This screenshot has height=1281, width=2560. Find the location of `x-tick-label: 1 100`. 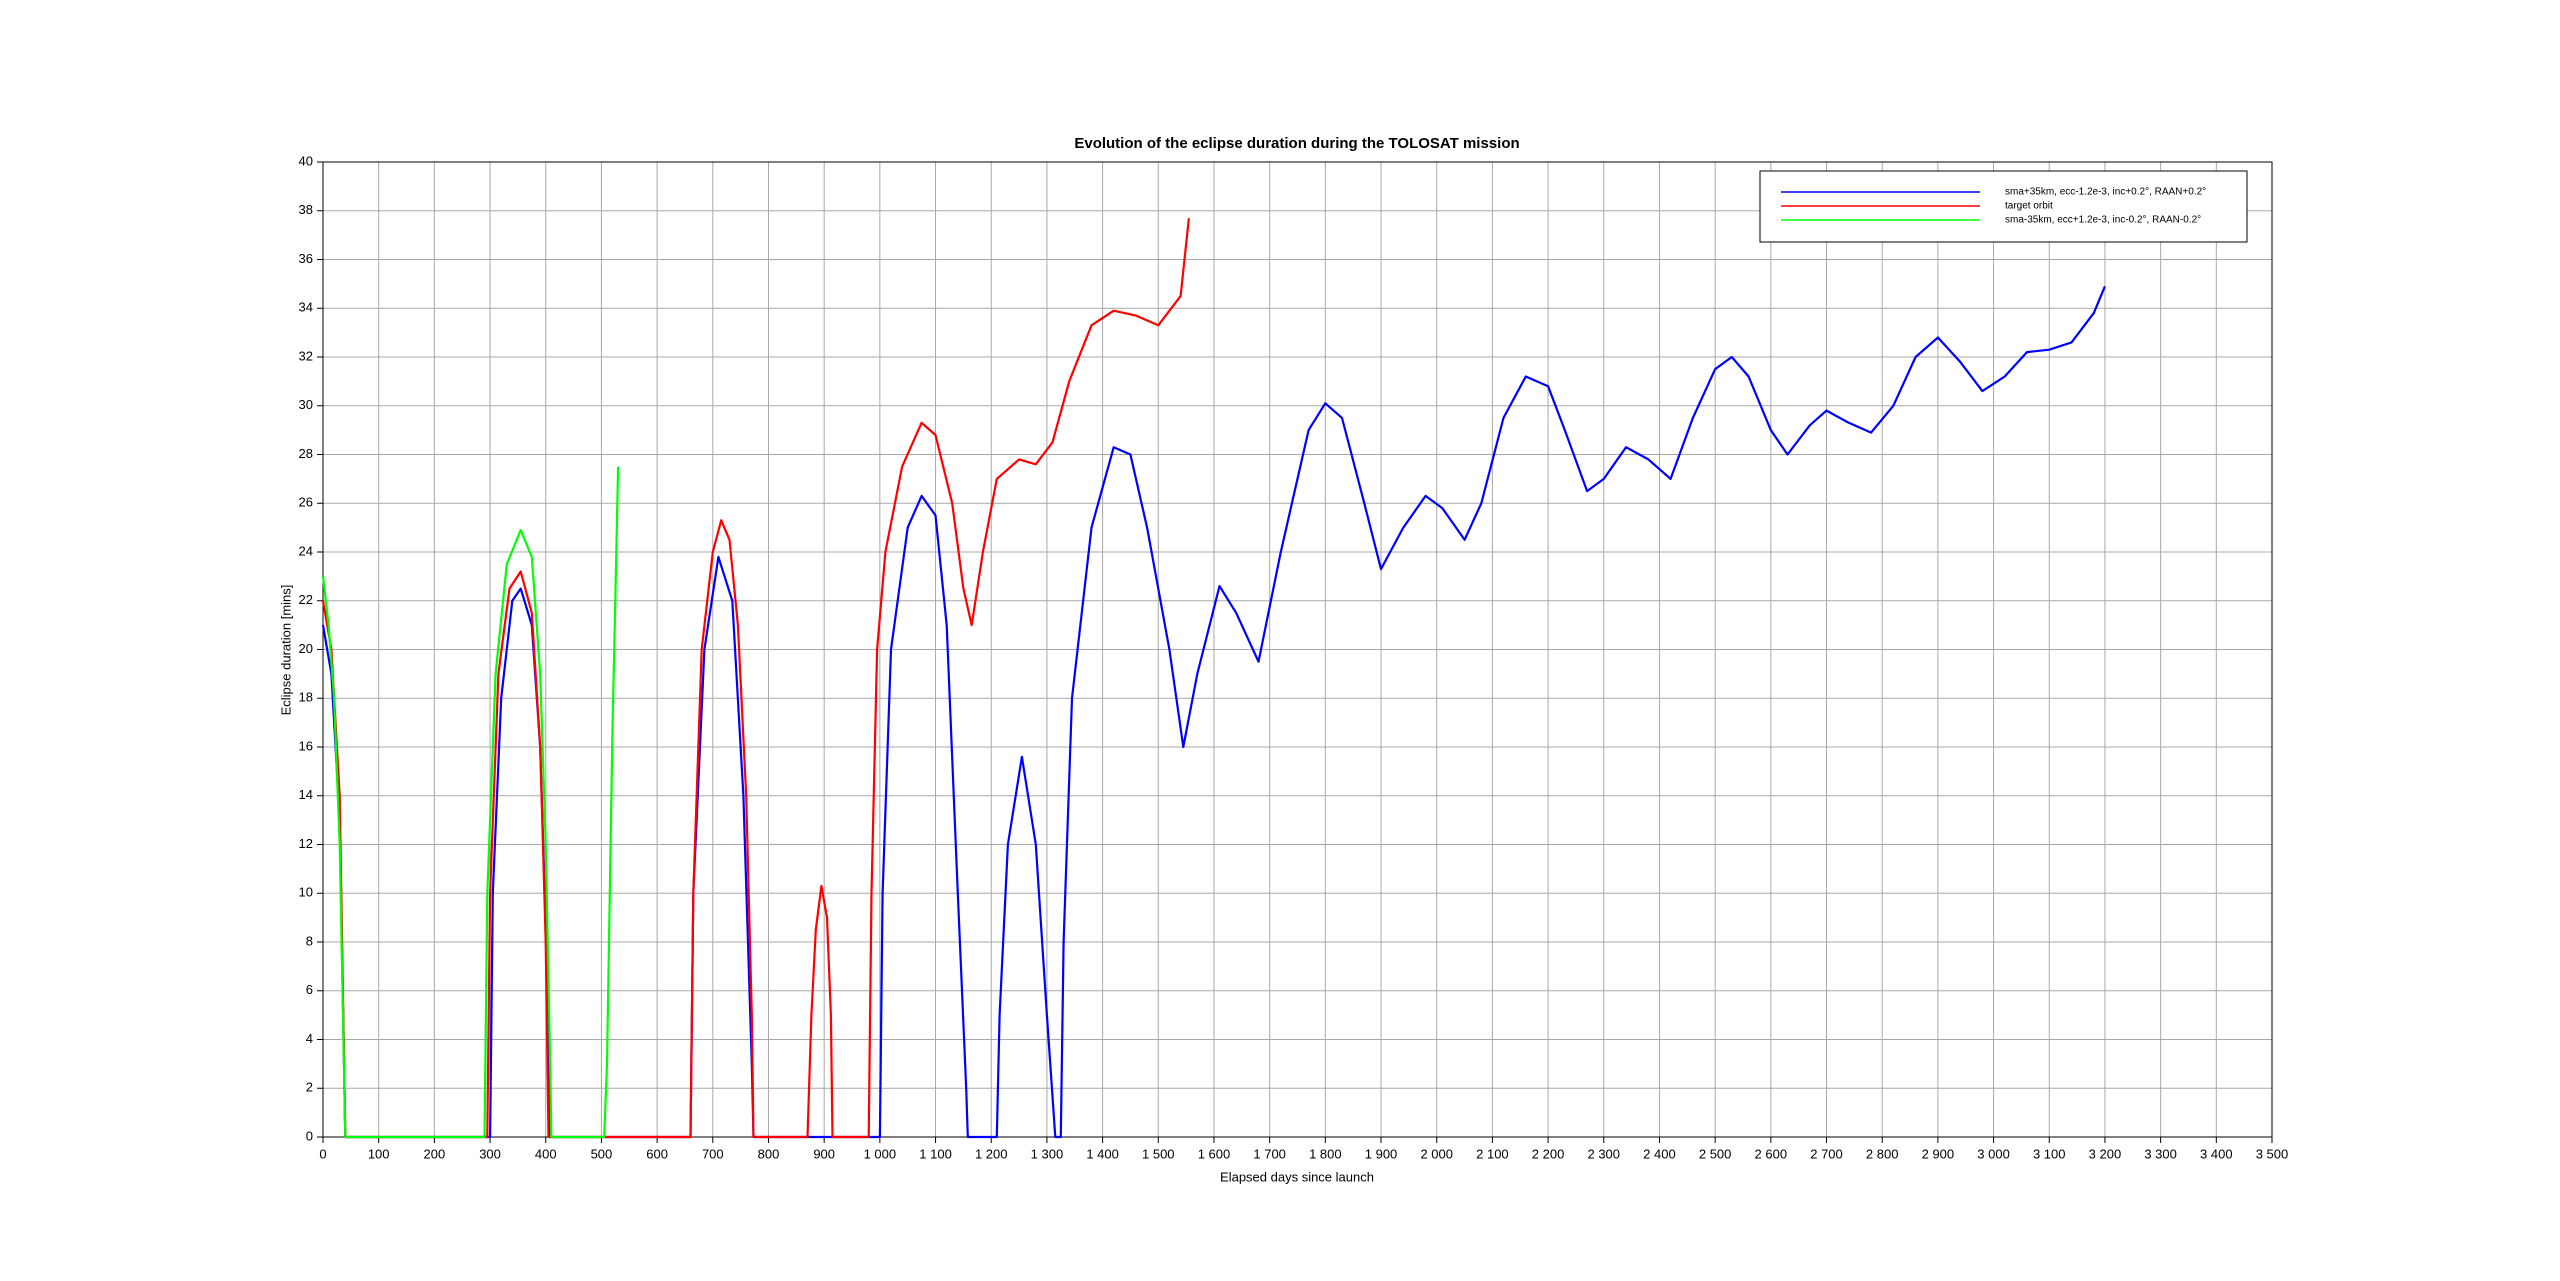

x-tick-label: 1 100 is located at coordinates (935, 1153).